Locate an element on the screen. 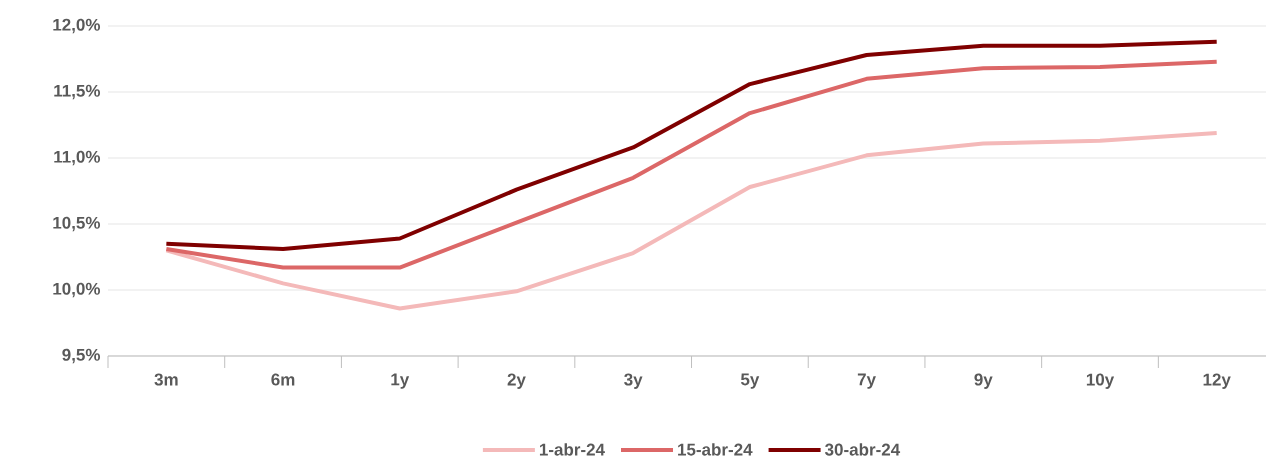 The width and height of the screenshot is (1266, 459). x-tick-label: 12y is located at coordinates (1217, 381).